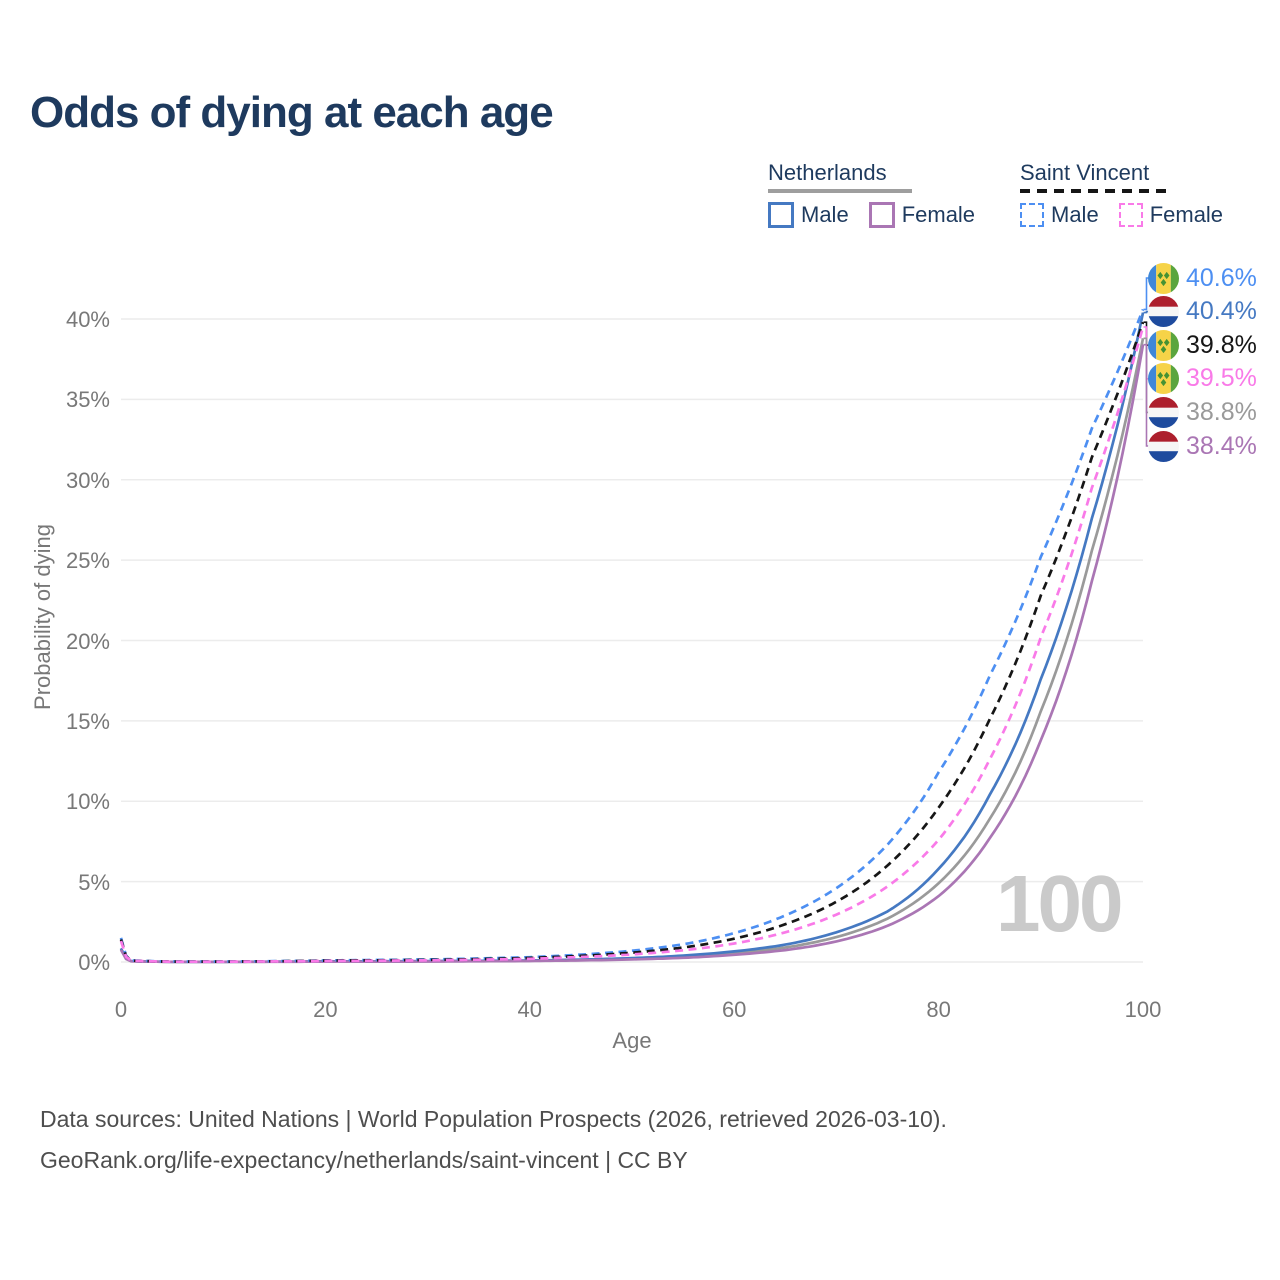 This screenshot has width=1280, height=1280. I want to click on y-tick-label-0%: 0%, so click(94, 962).